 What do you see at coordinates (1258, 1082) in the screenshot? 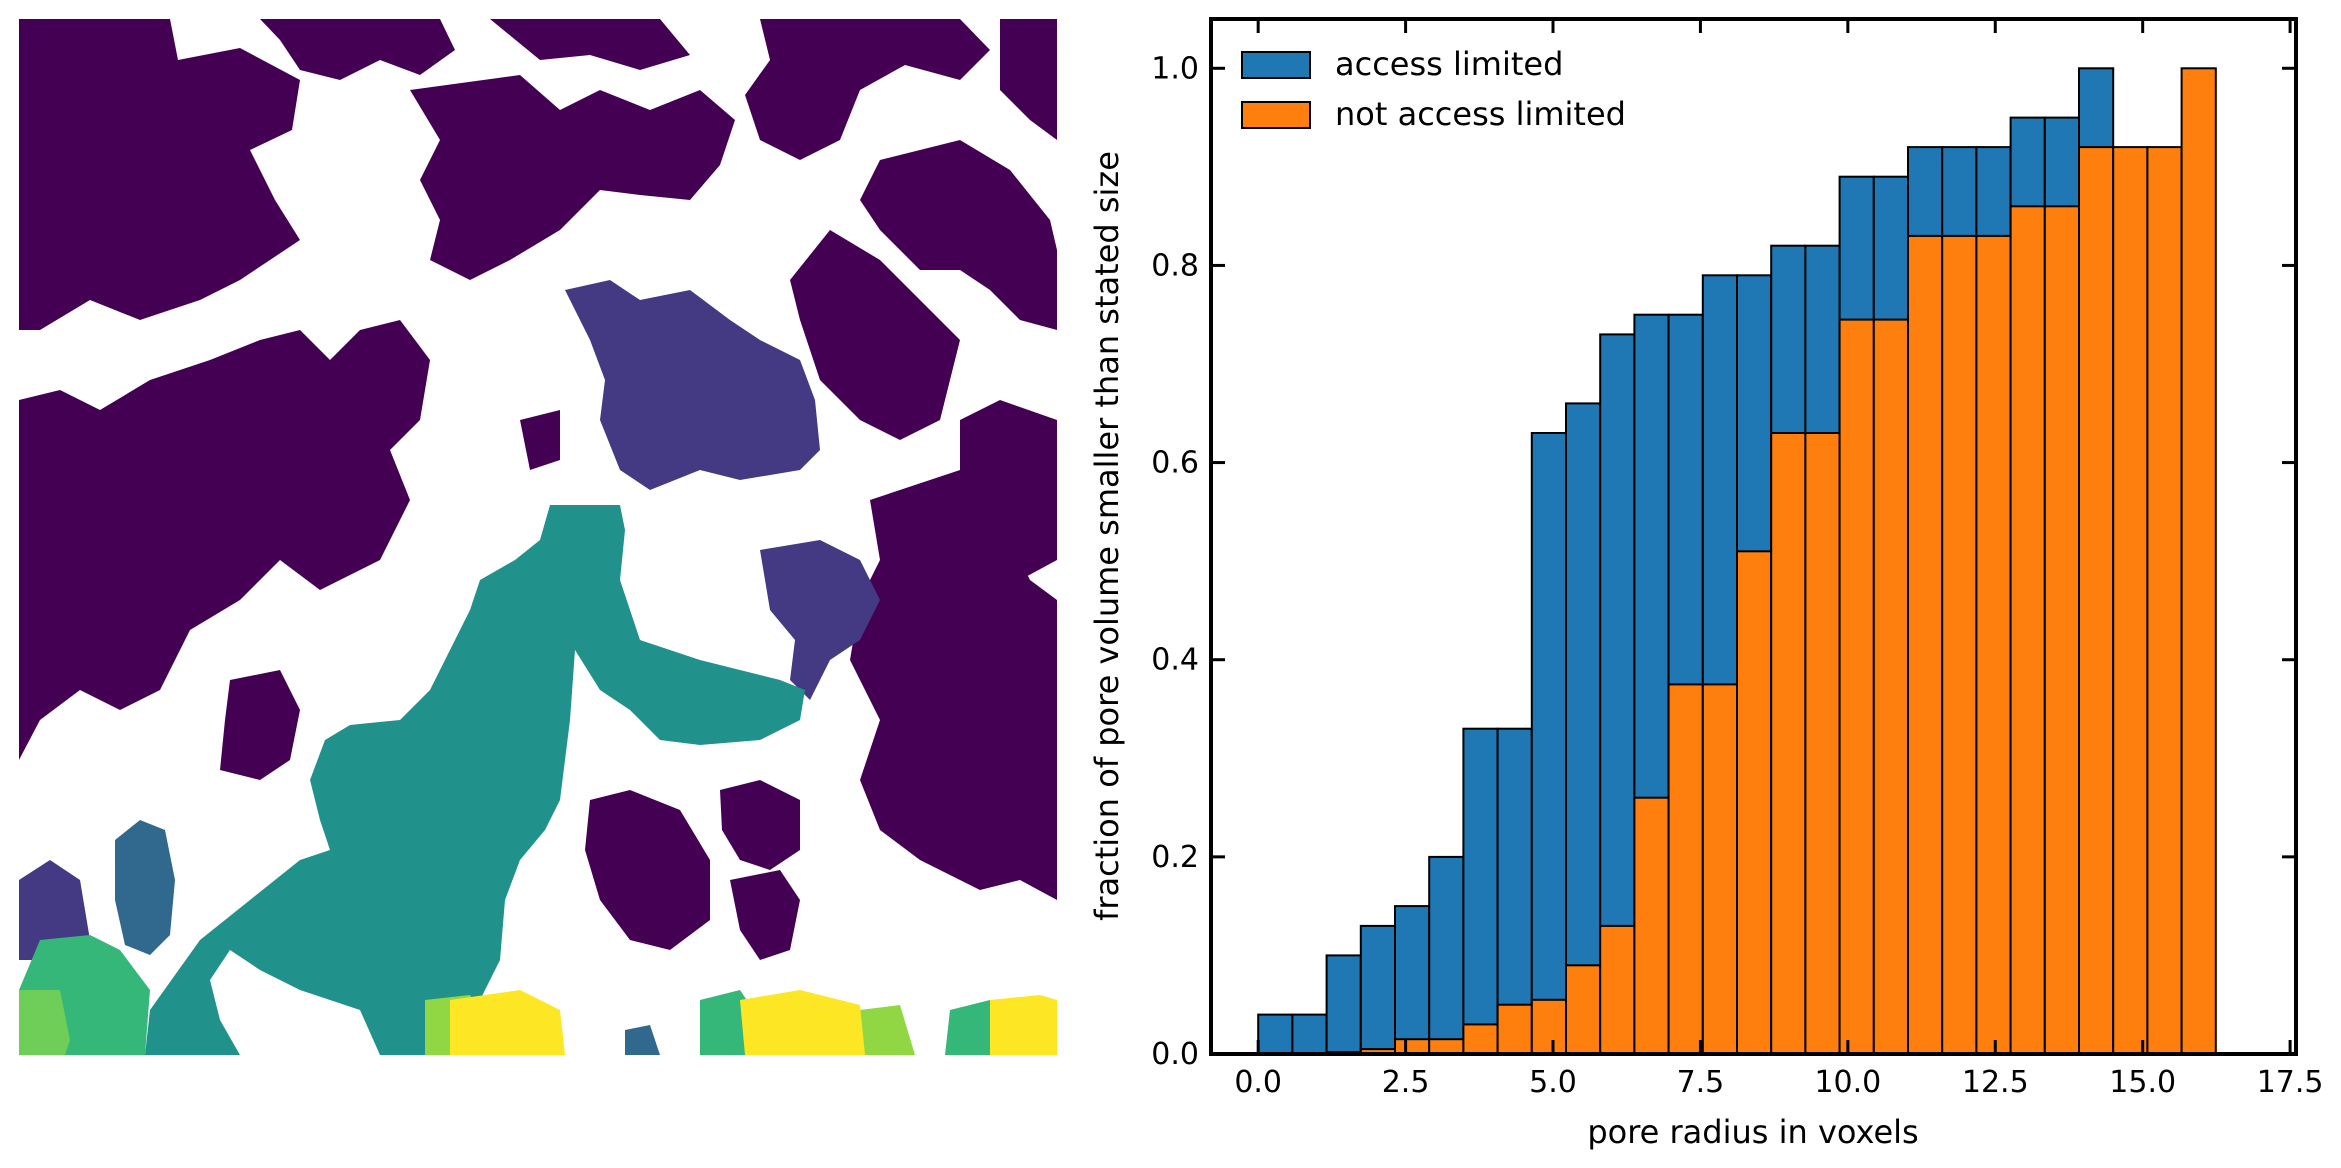
I see `x-tick-label-0: 0.0` at bounding box center [1258, 1082].